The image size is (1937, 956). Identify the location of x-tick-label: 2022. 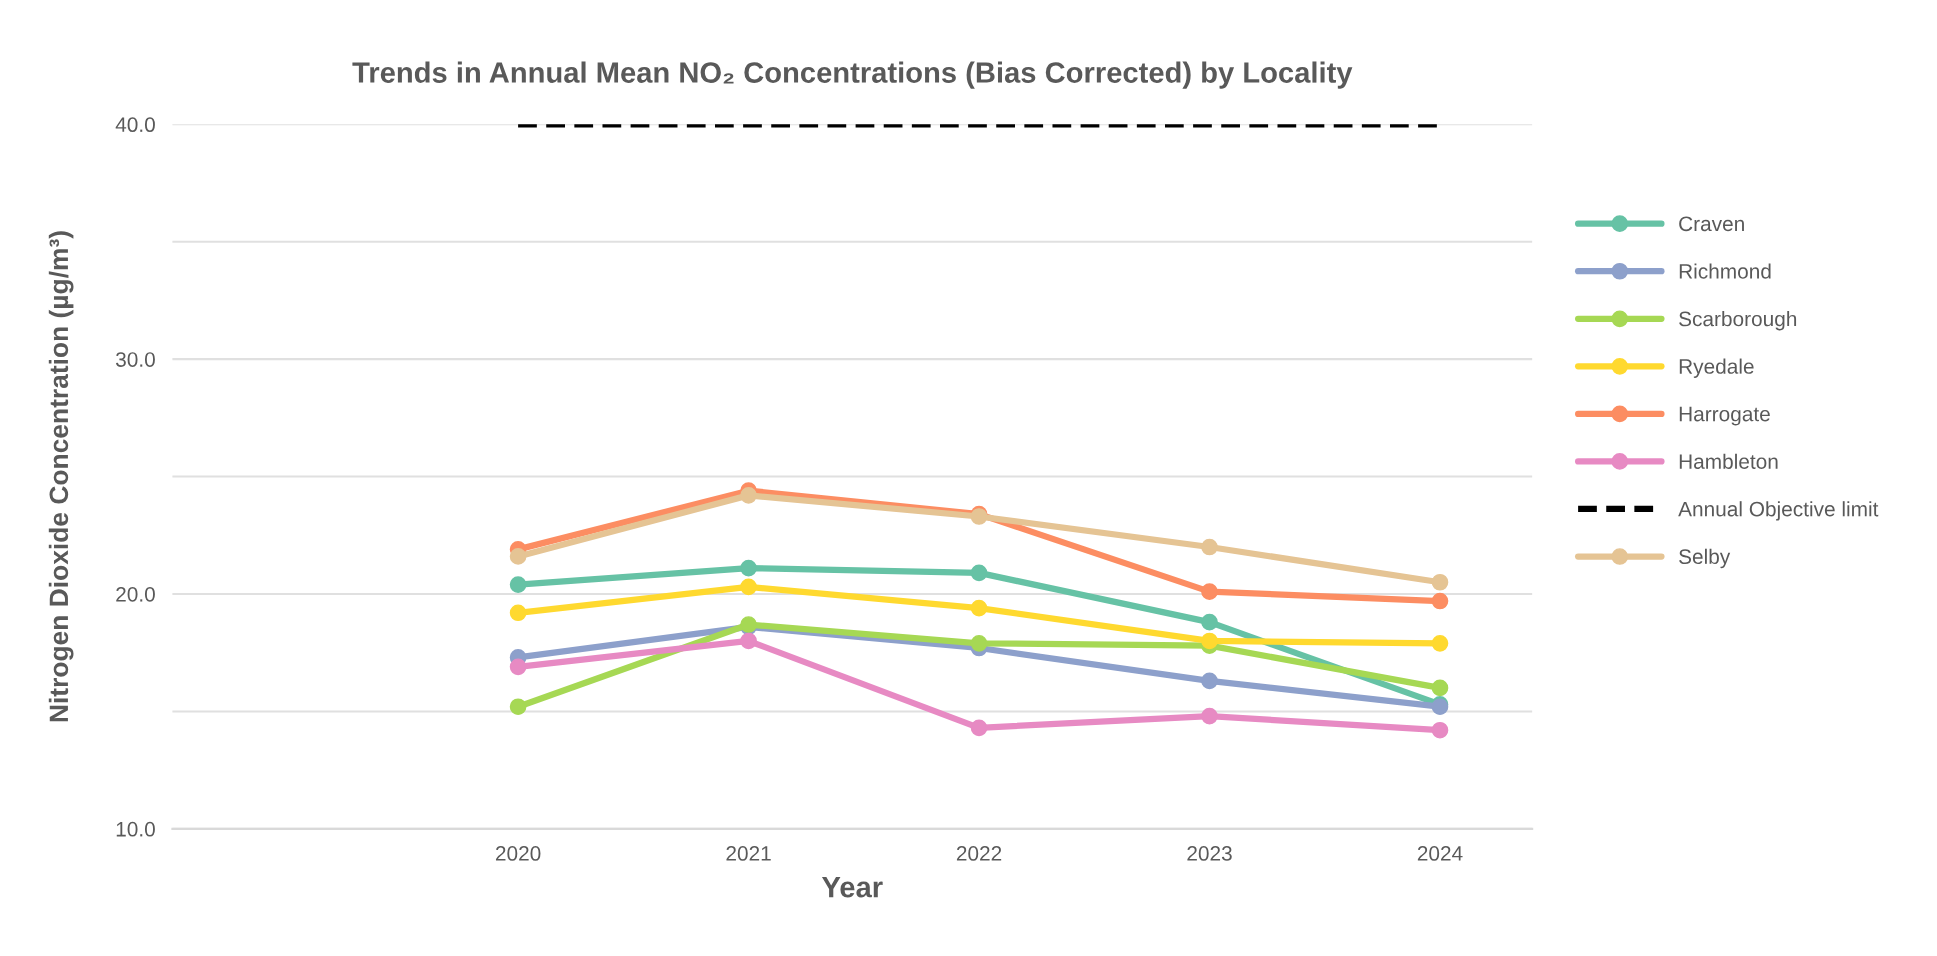
(979, 853).